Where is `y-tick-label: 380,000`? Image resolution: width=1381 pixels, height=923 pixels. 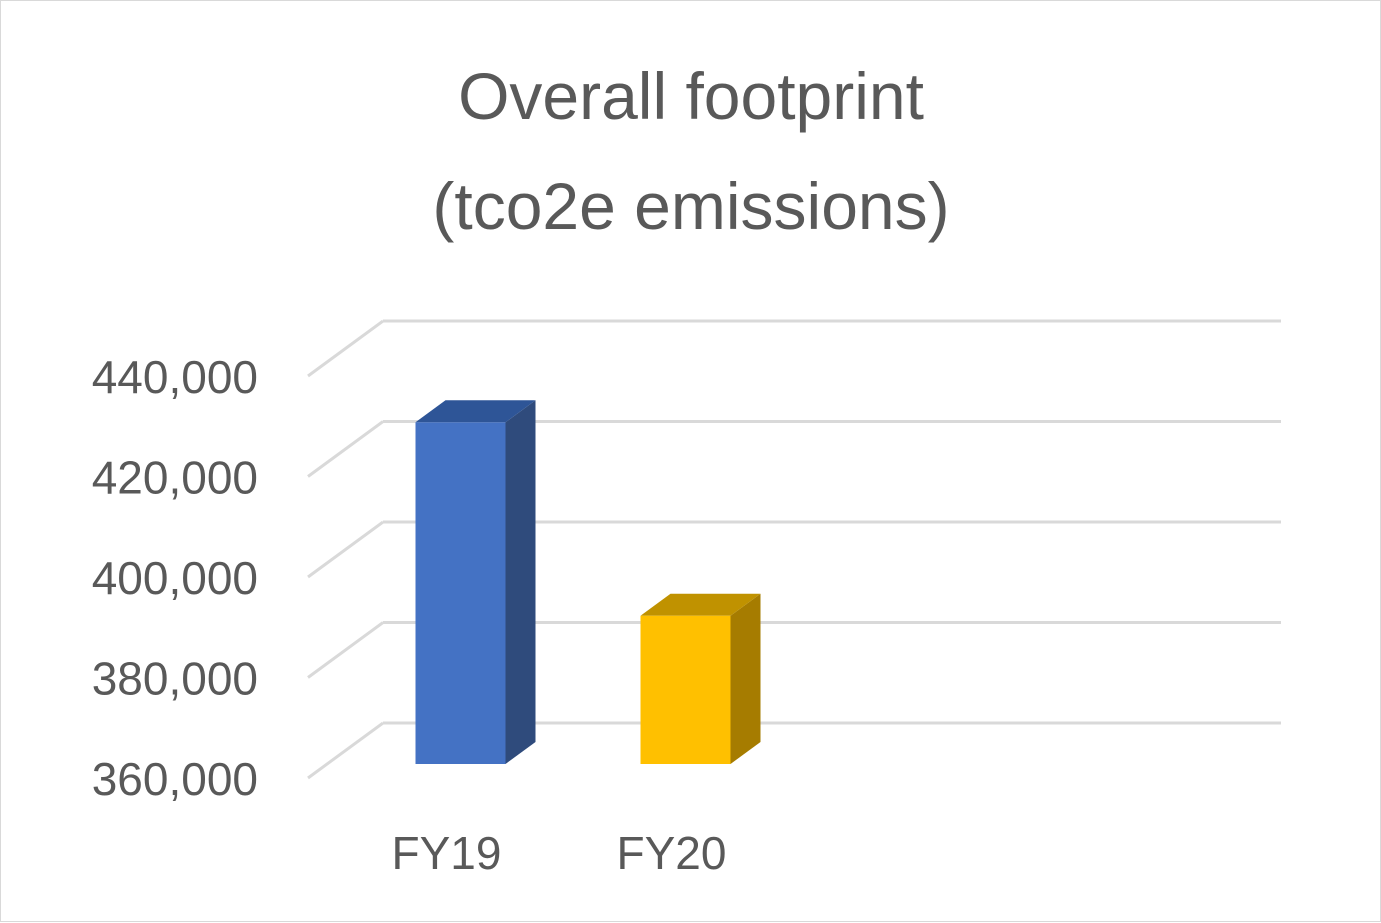 y-tick-label: 380,000 is located at coordinates (175, 679).